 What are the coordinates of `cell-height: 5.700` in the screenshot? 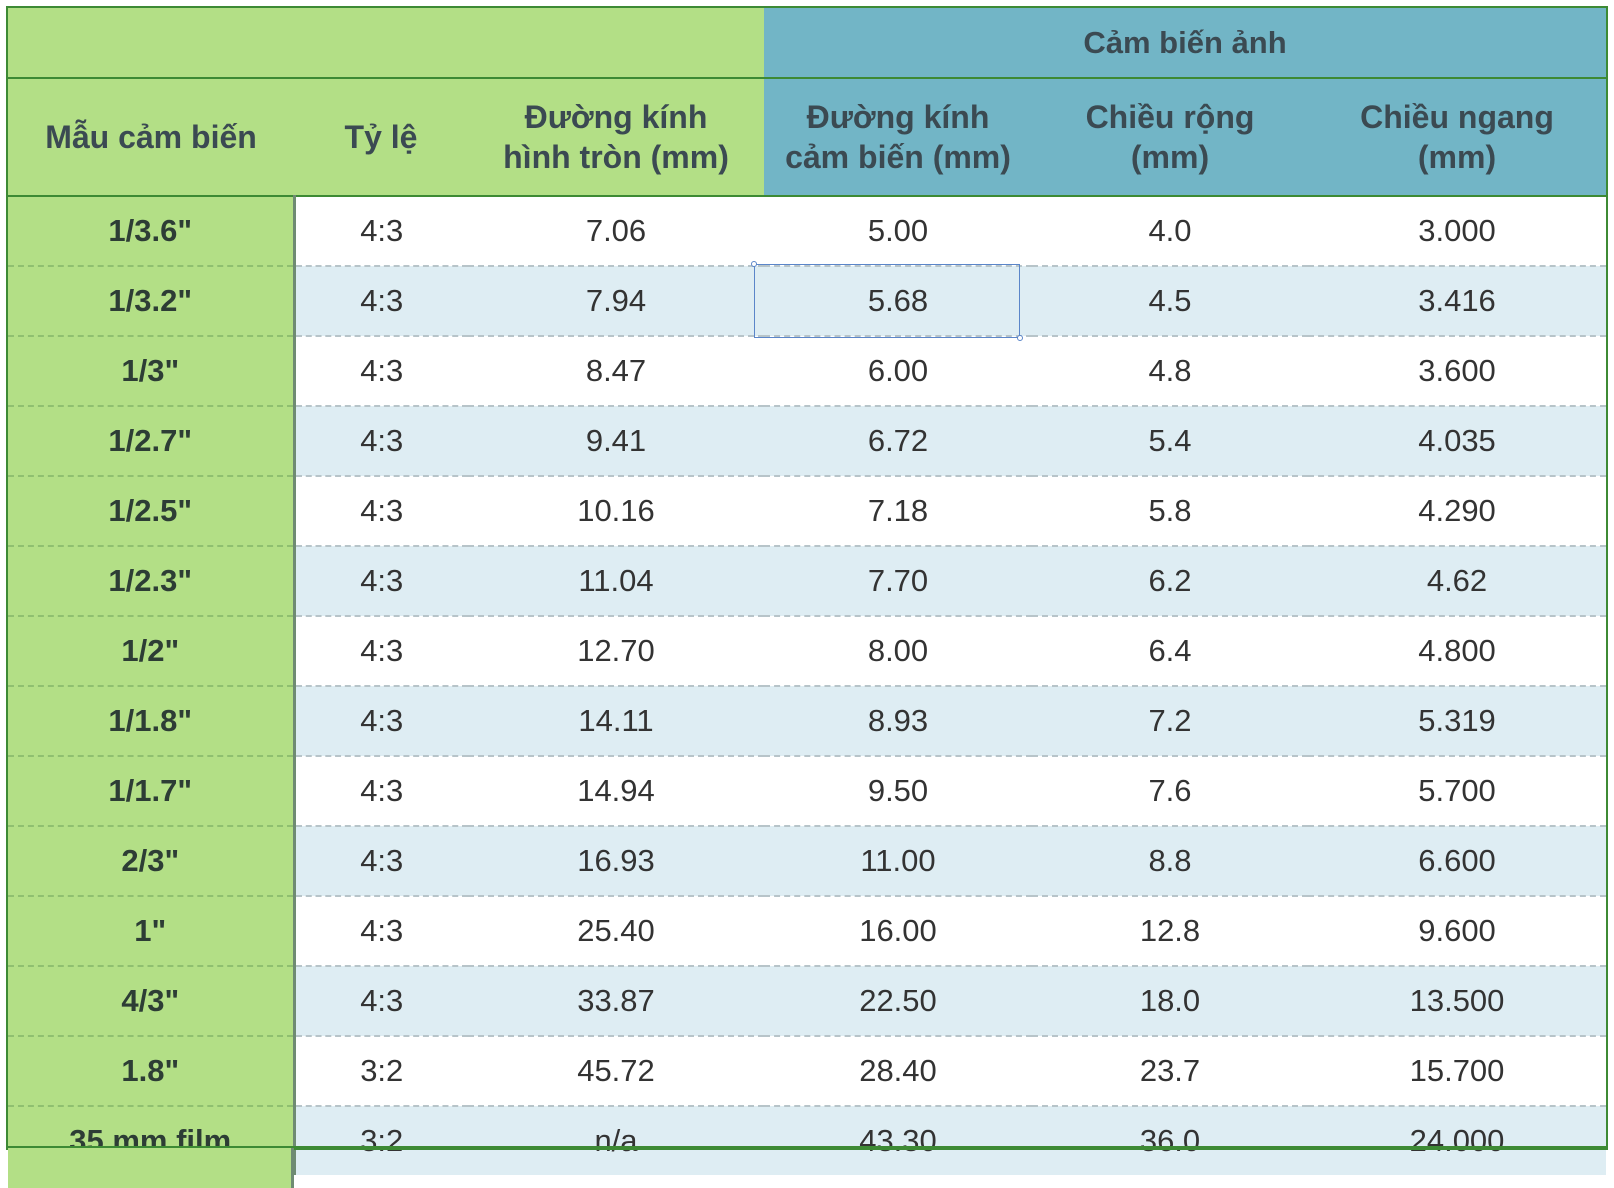 It's located at (1457, 790).